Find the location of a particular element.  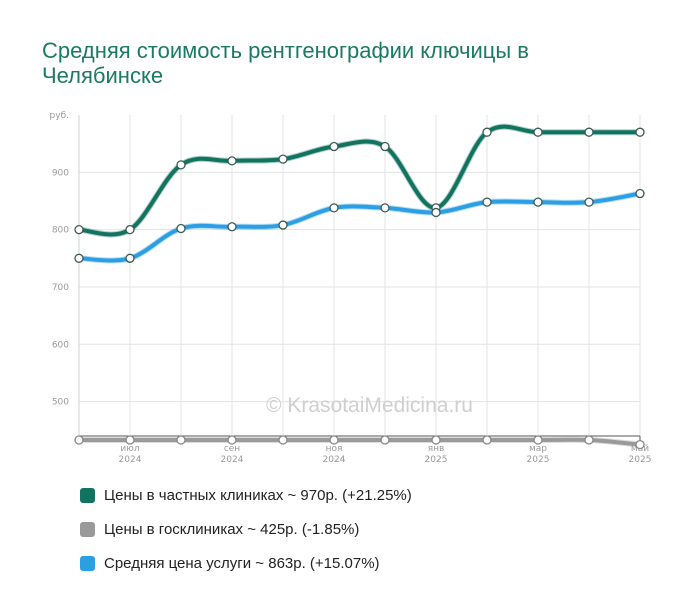

y-unit-label: руб. is located at coordinates (59, 116).